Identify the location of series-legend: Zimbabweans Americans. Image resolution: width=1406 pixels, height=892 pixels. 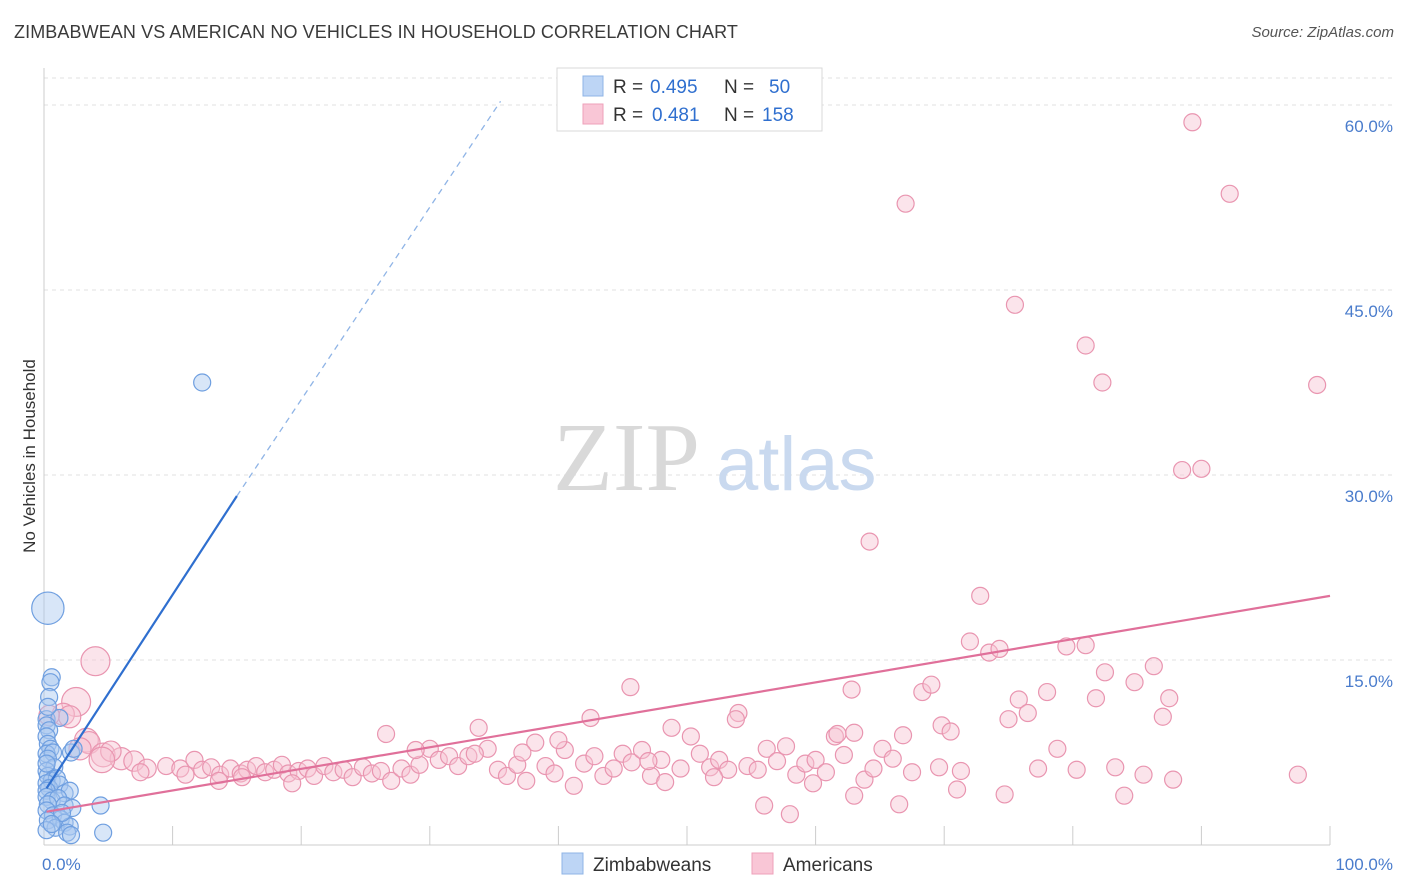
(717, 864).